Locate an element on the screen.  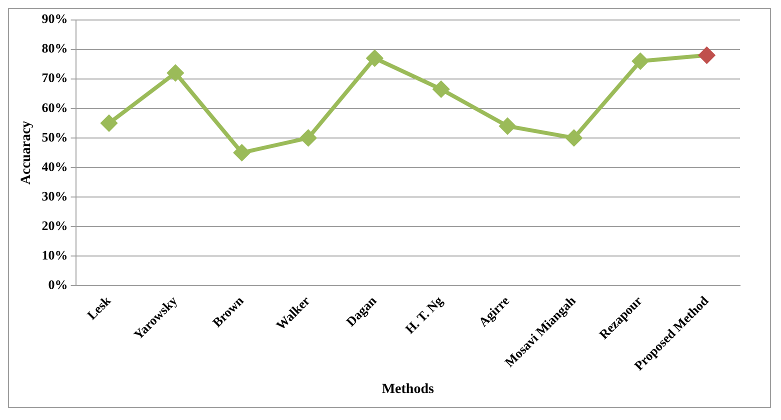
y-tick-label: 50% is located at coordinates (55, 136).